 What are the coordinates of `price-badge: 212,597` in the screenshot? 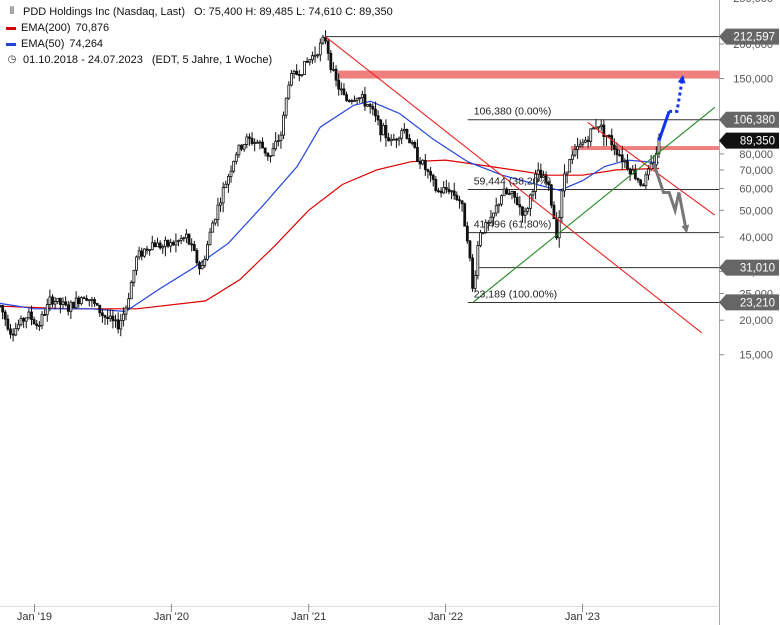 It's located at (749, 36).